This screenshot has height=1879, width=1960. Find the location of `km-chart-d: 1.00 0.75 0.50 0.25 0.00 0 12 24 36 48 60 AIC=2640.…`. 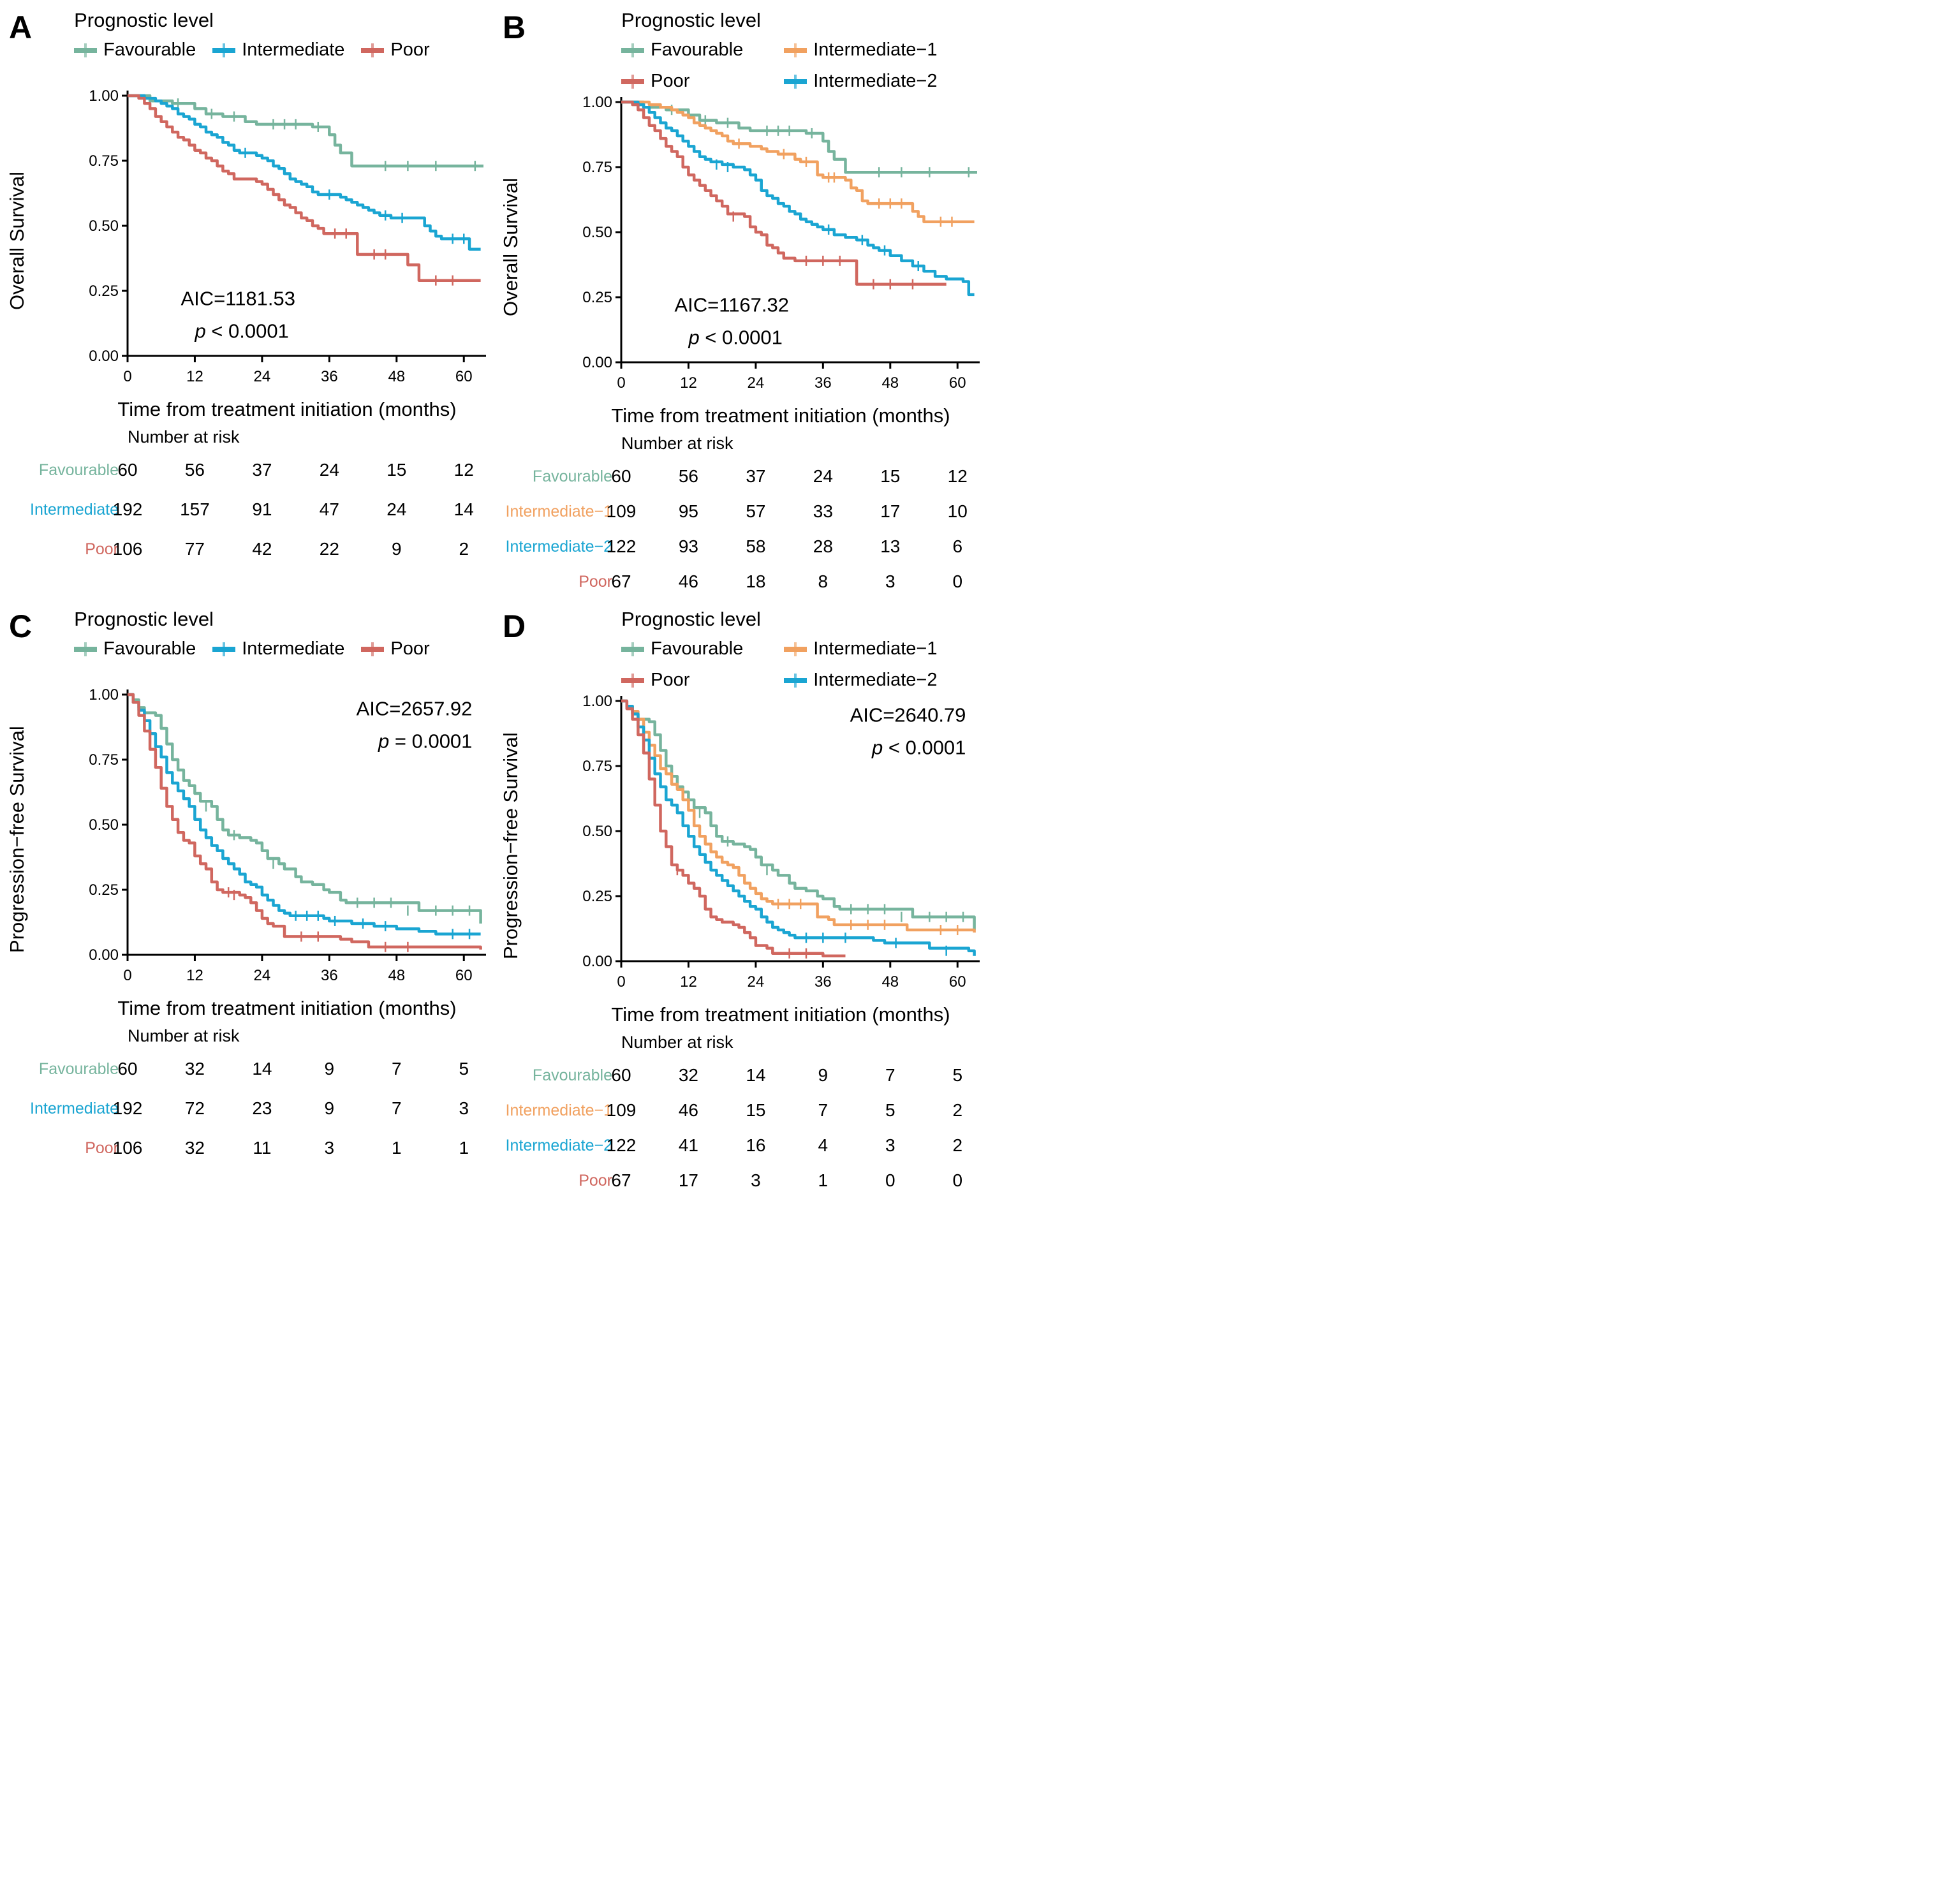

km-chart-d: 1.00 0.75 0.50 0.25 0.00 0 12 24 36 48 60 AIC=2640.… is located at coordinates (781, 842).